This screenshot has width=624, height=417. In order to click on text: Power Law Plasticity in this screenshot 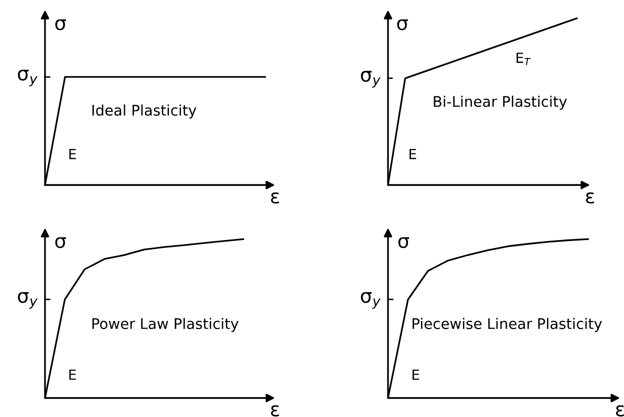, I will do `click(165, 325)`.